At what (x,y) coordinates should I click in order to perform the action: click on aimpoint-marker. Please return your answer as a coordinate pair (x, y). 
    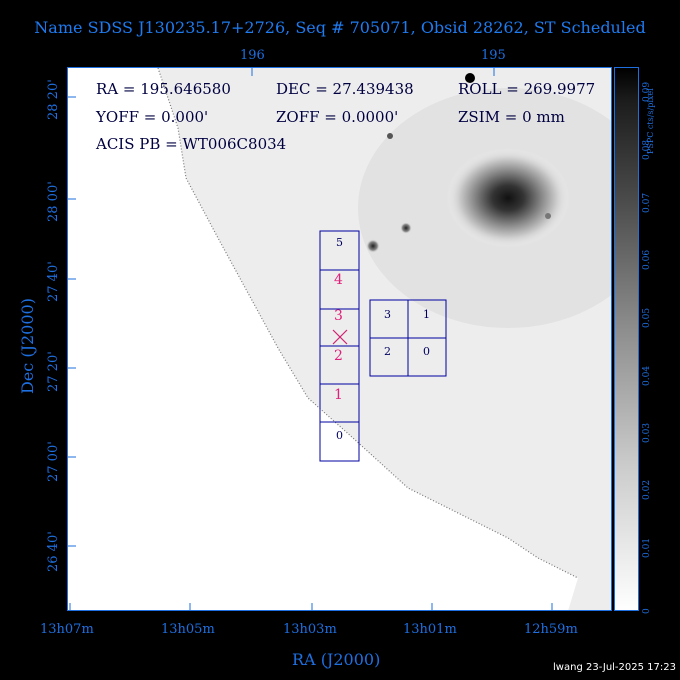
    Looking at the image, I should click on (340, 337).